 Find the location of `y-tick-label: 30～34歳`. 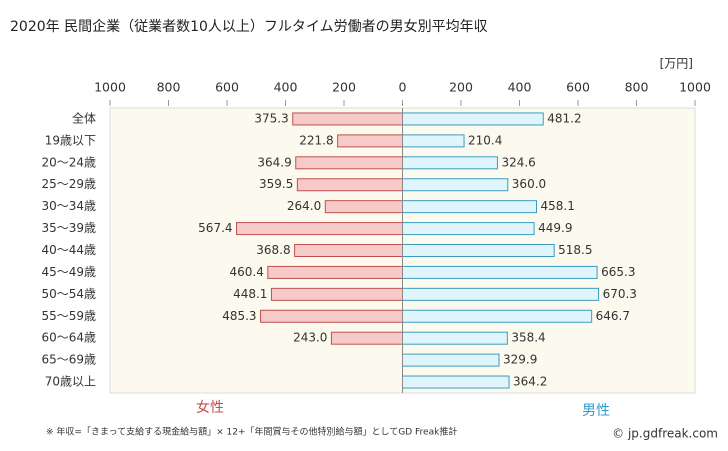

y-tick-label: 30～34歳 is located at coordinates (68, 206).